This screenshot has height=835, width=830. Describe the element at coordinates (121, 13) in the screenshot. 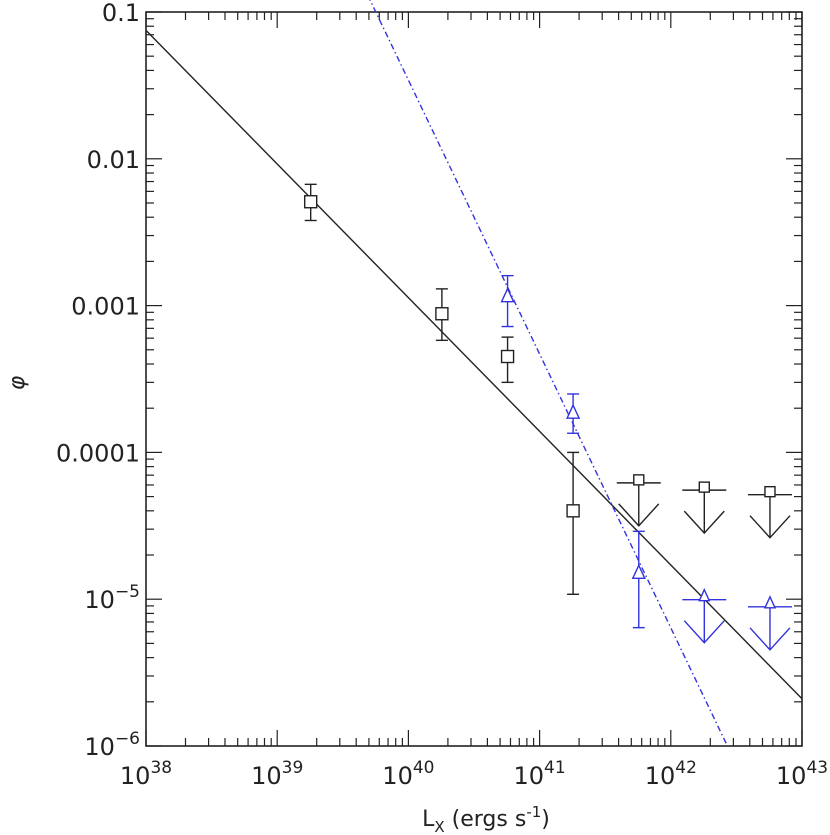

I see `y-tick-label: 0.1` at that location.